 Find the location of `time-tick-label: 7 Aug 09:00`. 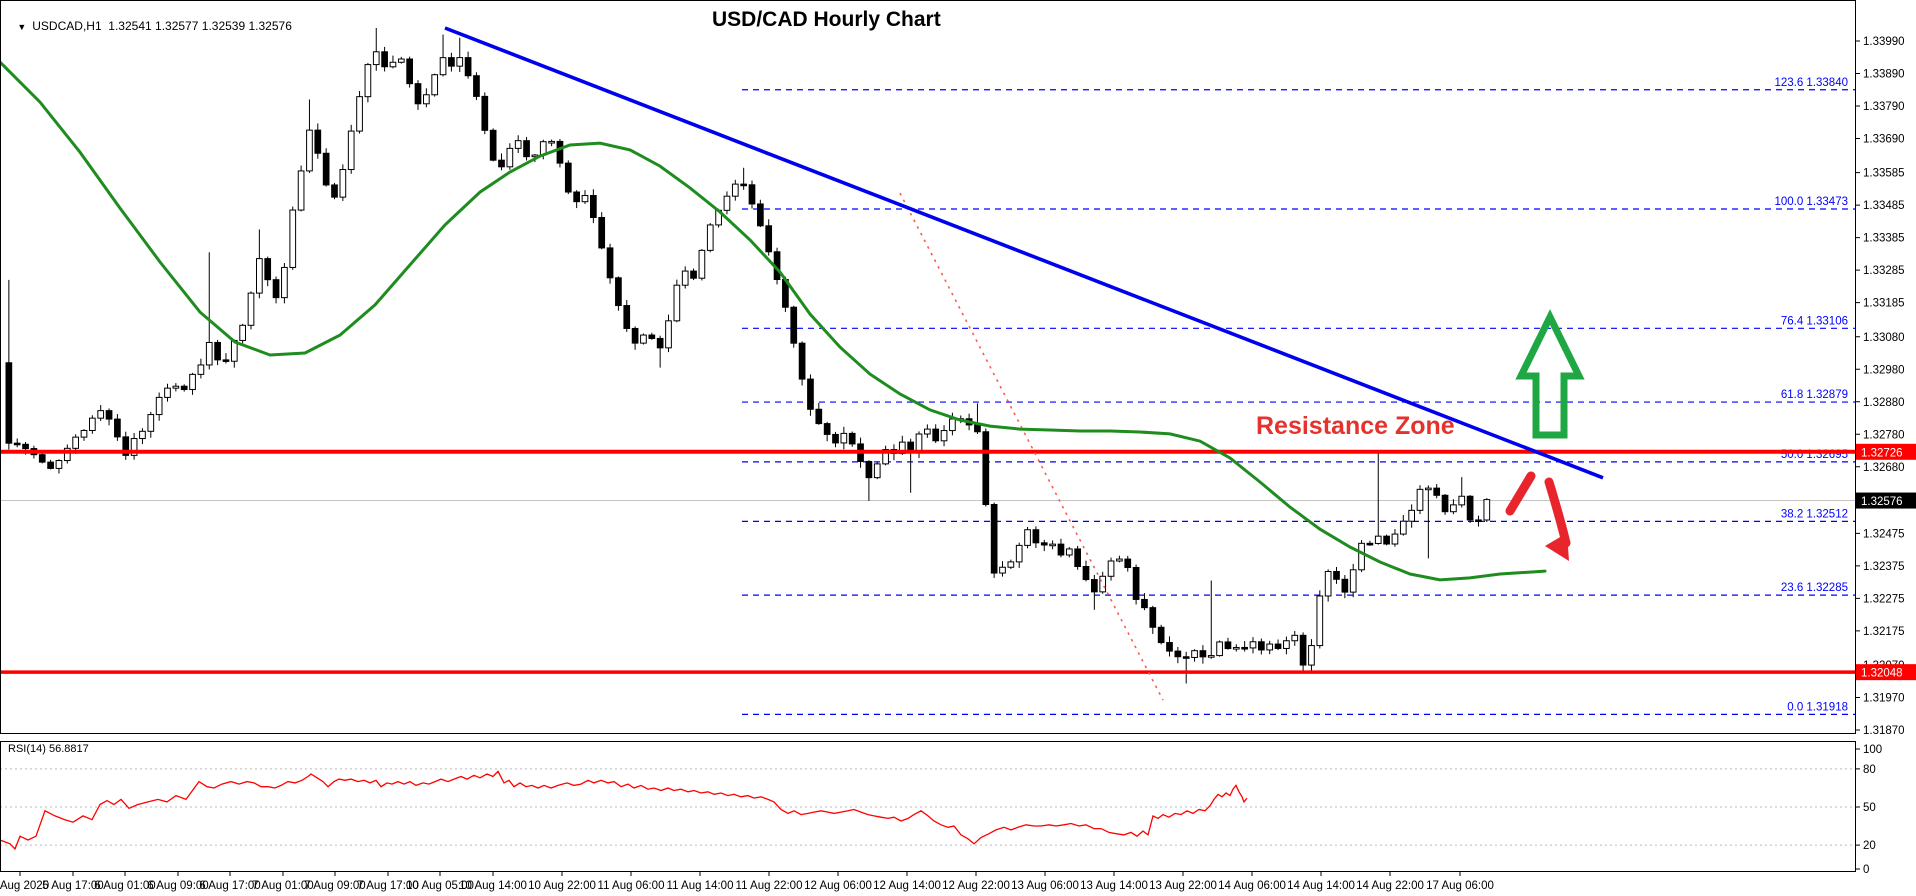

time-tick-label: 7 Aug 09:00 is located at coordinates (334, 886).